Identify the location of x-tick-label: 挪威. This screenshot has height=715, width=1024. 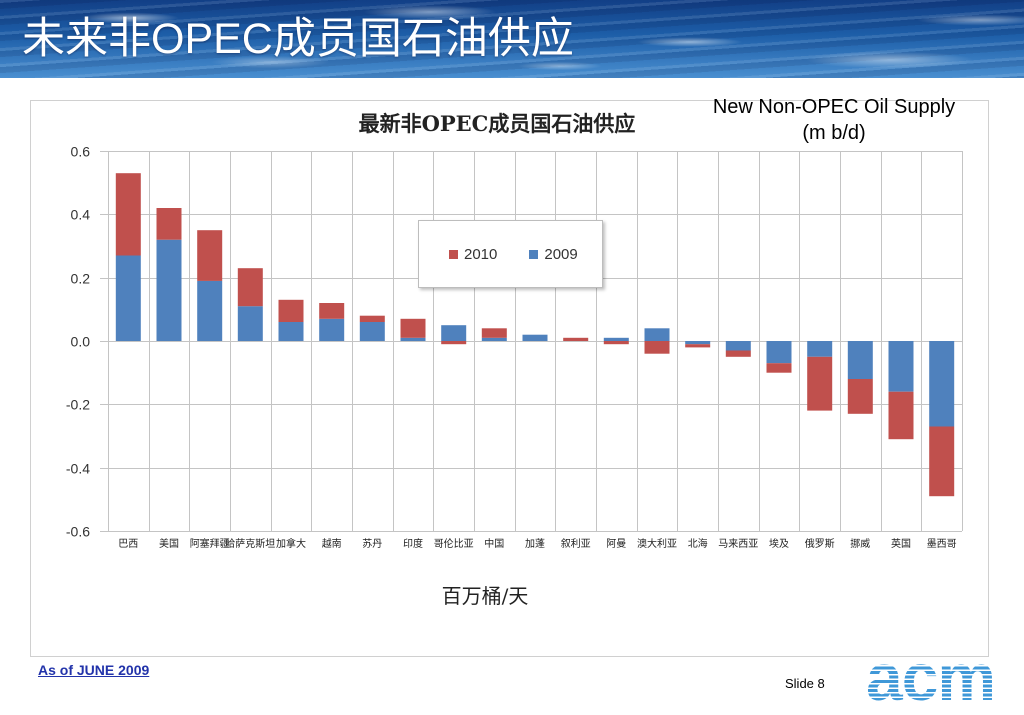
(860, 543).